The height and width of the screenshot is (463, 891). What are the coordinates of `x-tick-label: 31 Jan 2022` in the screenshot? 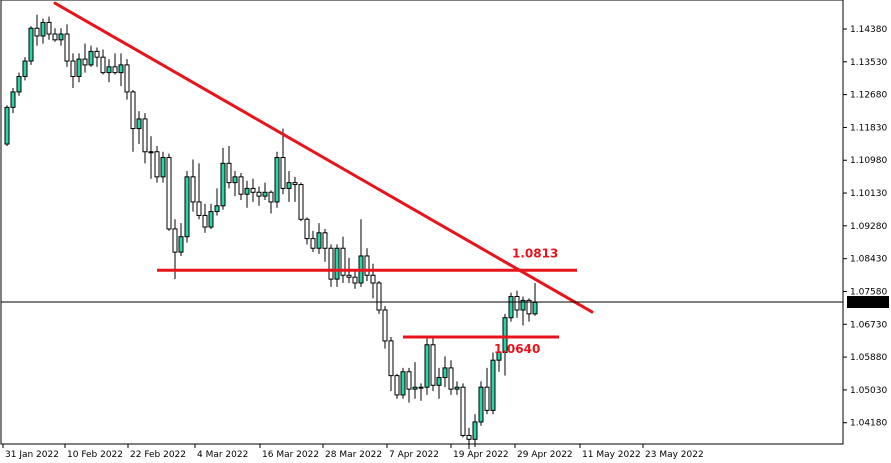 It's located at (32, 455).